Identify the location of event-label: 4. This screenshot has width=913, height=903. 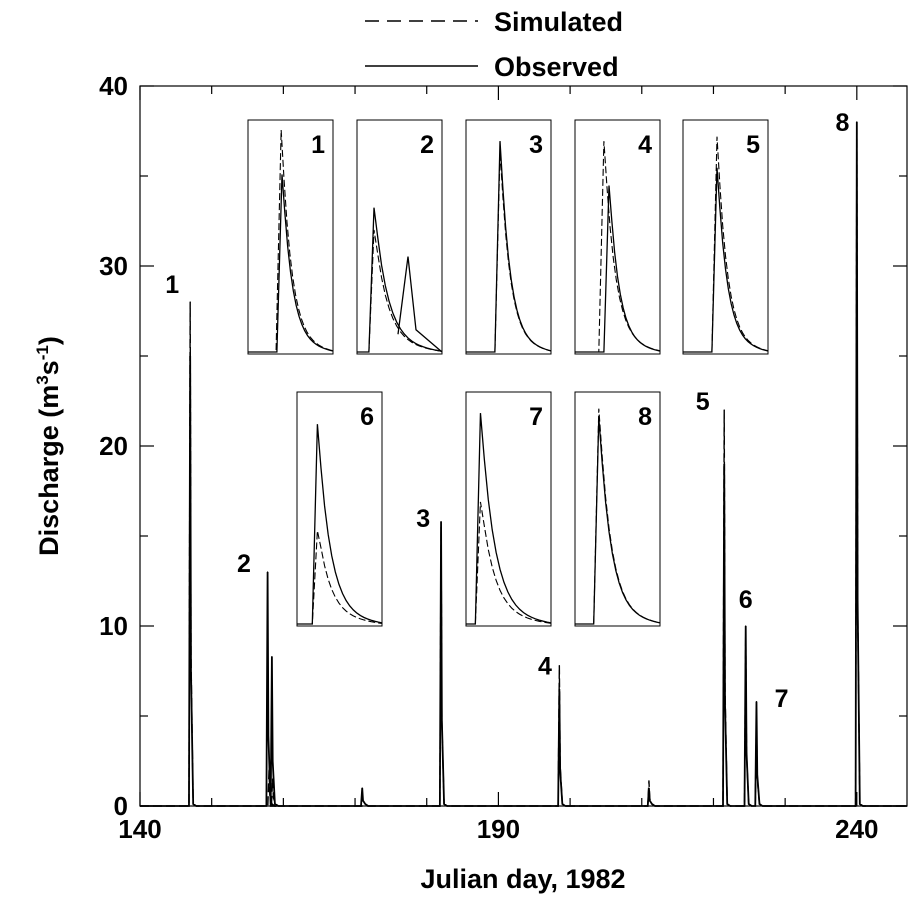
(545, 667).